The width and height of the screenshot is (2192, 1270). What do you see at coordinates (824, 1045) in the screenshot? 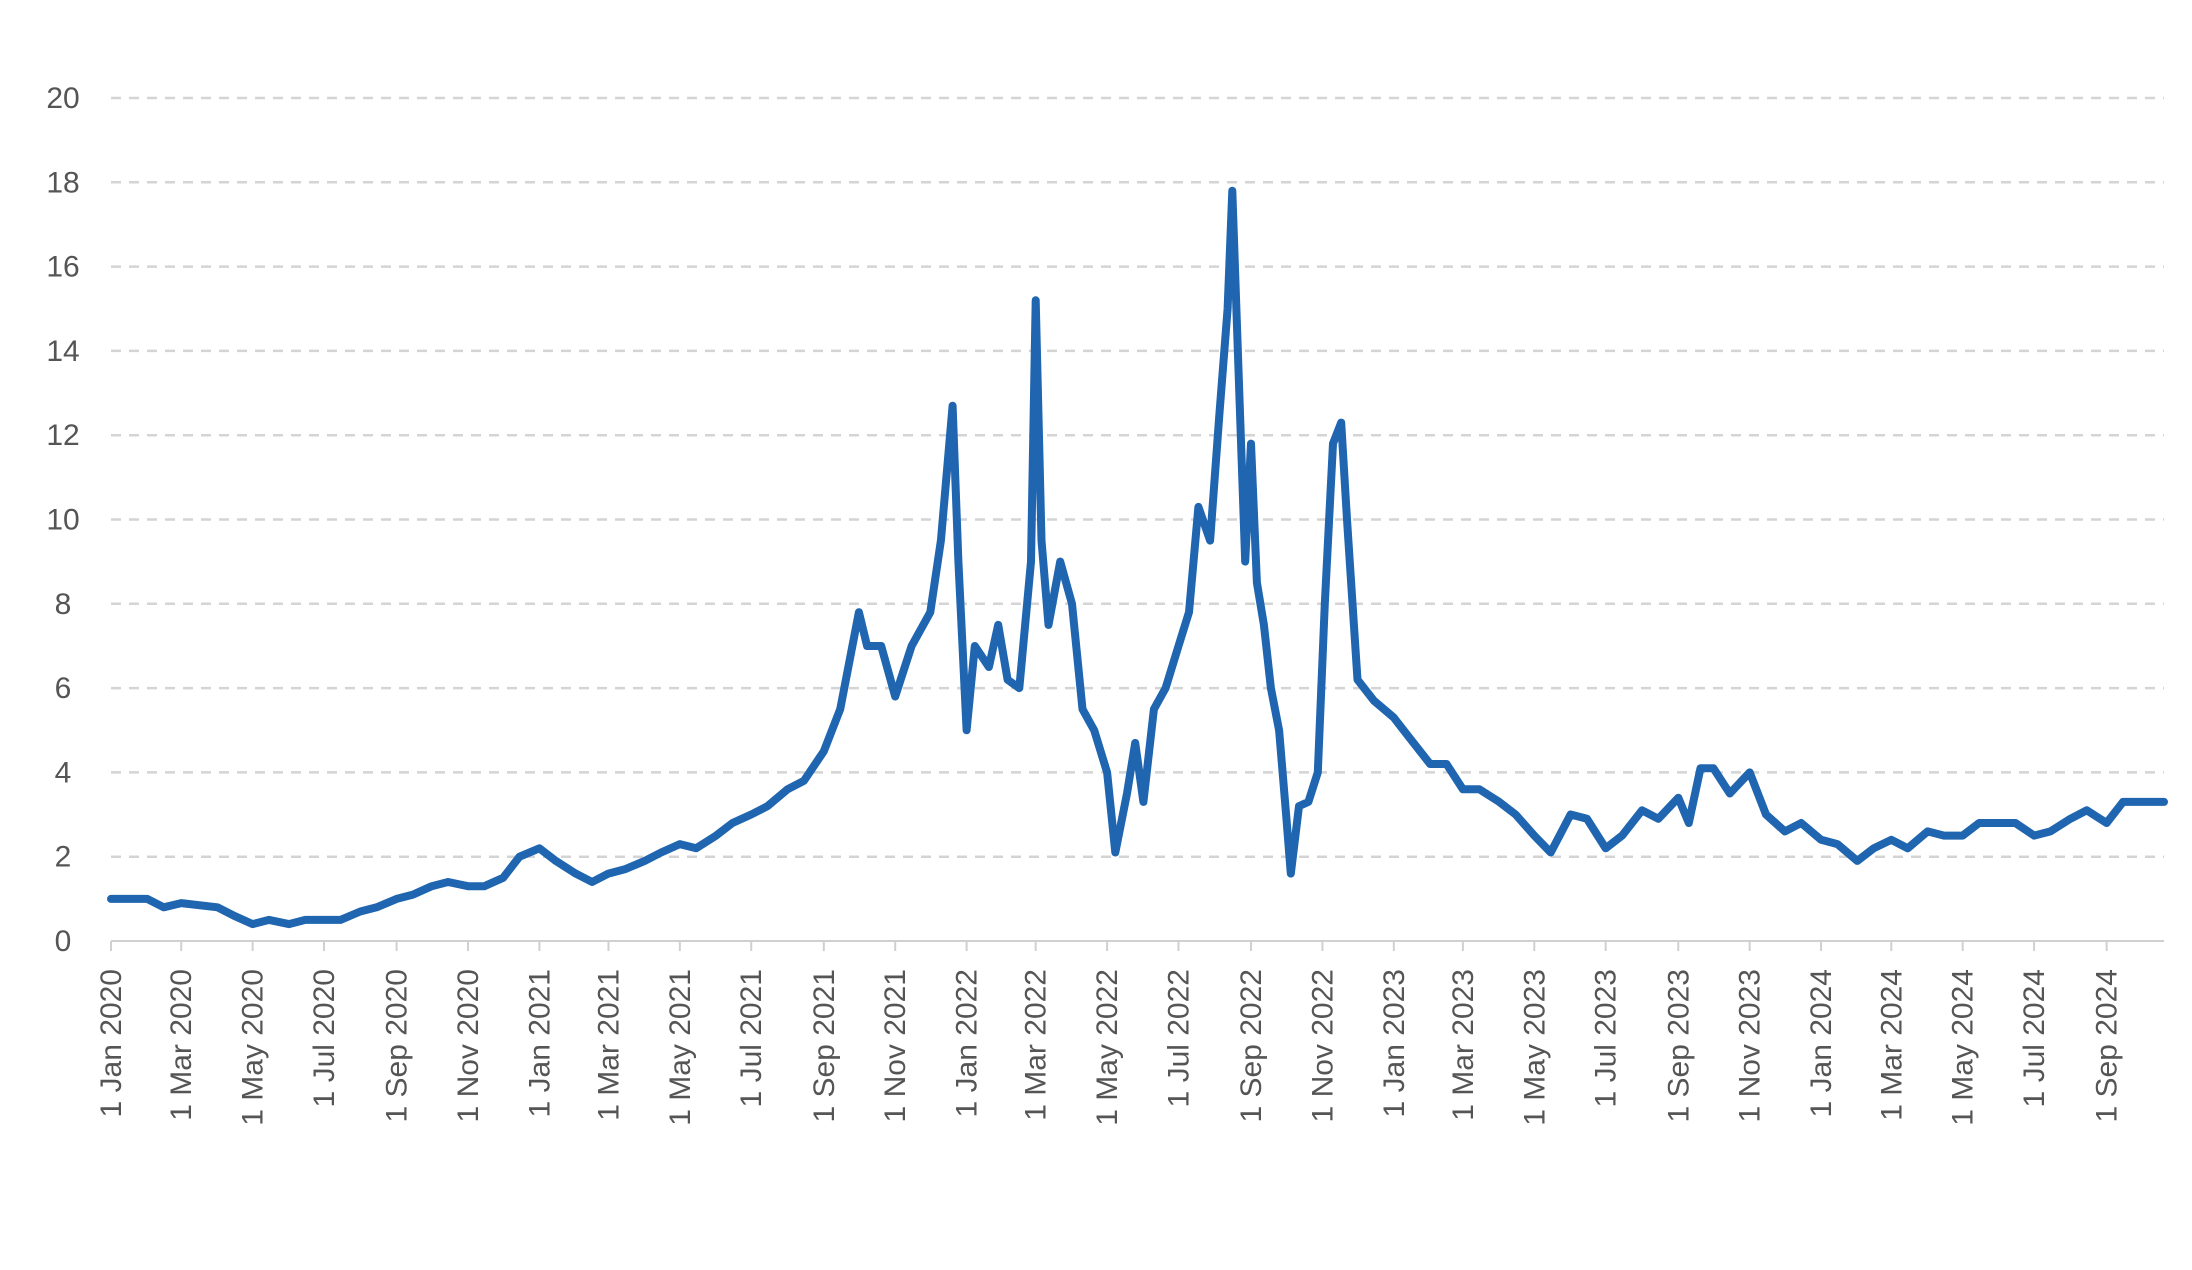
I see `x-tick-label: 1 Sep 2021` at bounding box center [824, 1045].